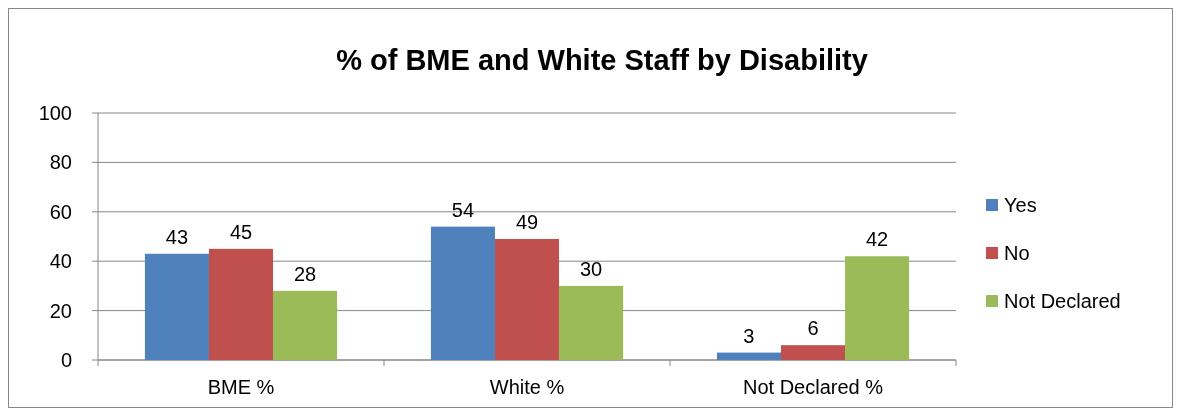 This screenshot has height=415, width=1179. Describe the element at coordinates (527, 221) in the screenshot. I see `data-label: 49` at that location.